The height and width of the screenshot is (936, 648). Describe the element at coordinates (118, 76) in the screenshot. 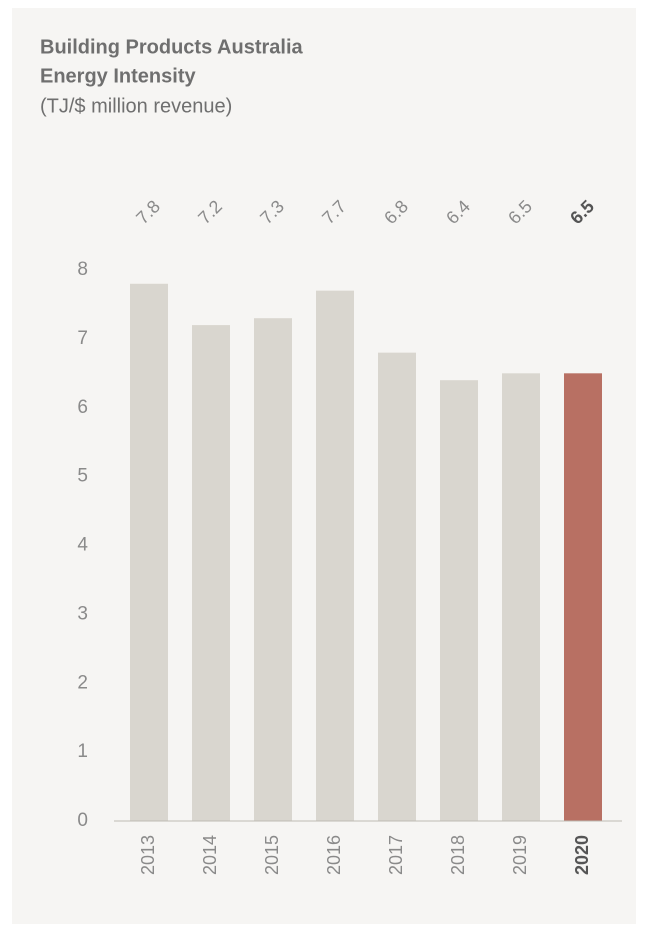

I see `chart-title: Energy Intensity` at that location.